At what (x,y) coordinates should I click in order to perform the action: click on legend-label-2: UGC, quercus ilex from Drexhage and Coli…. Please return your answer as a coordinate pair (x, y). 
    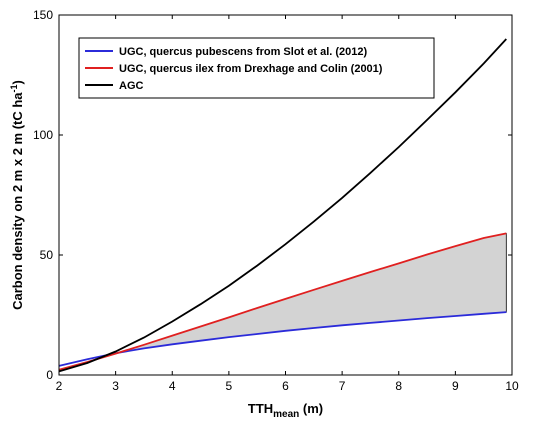
    Looking at the image, I should click on (251, 69).